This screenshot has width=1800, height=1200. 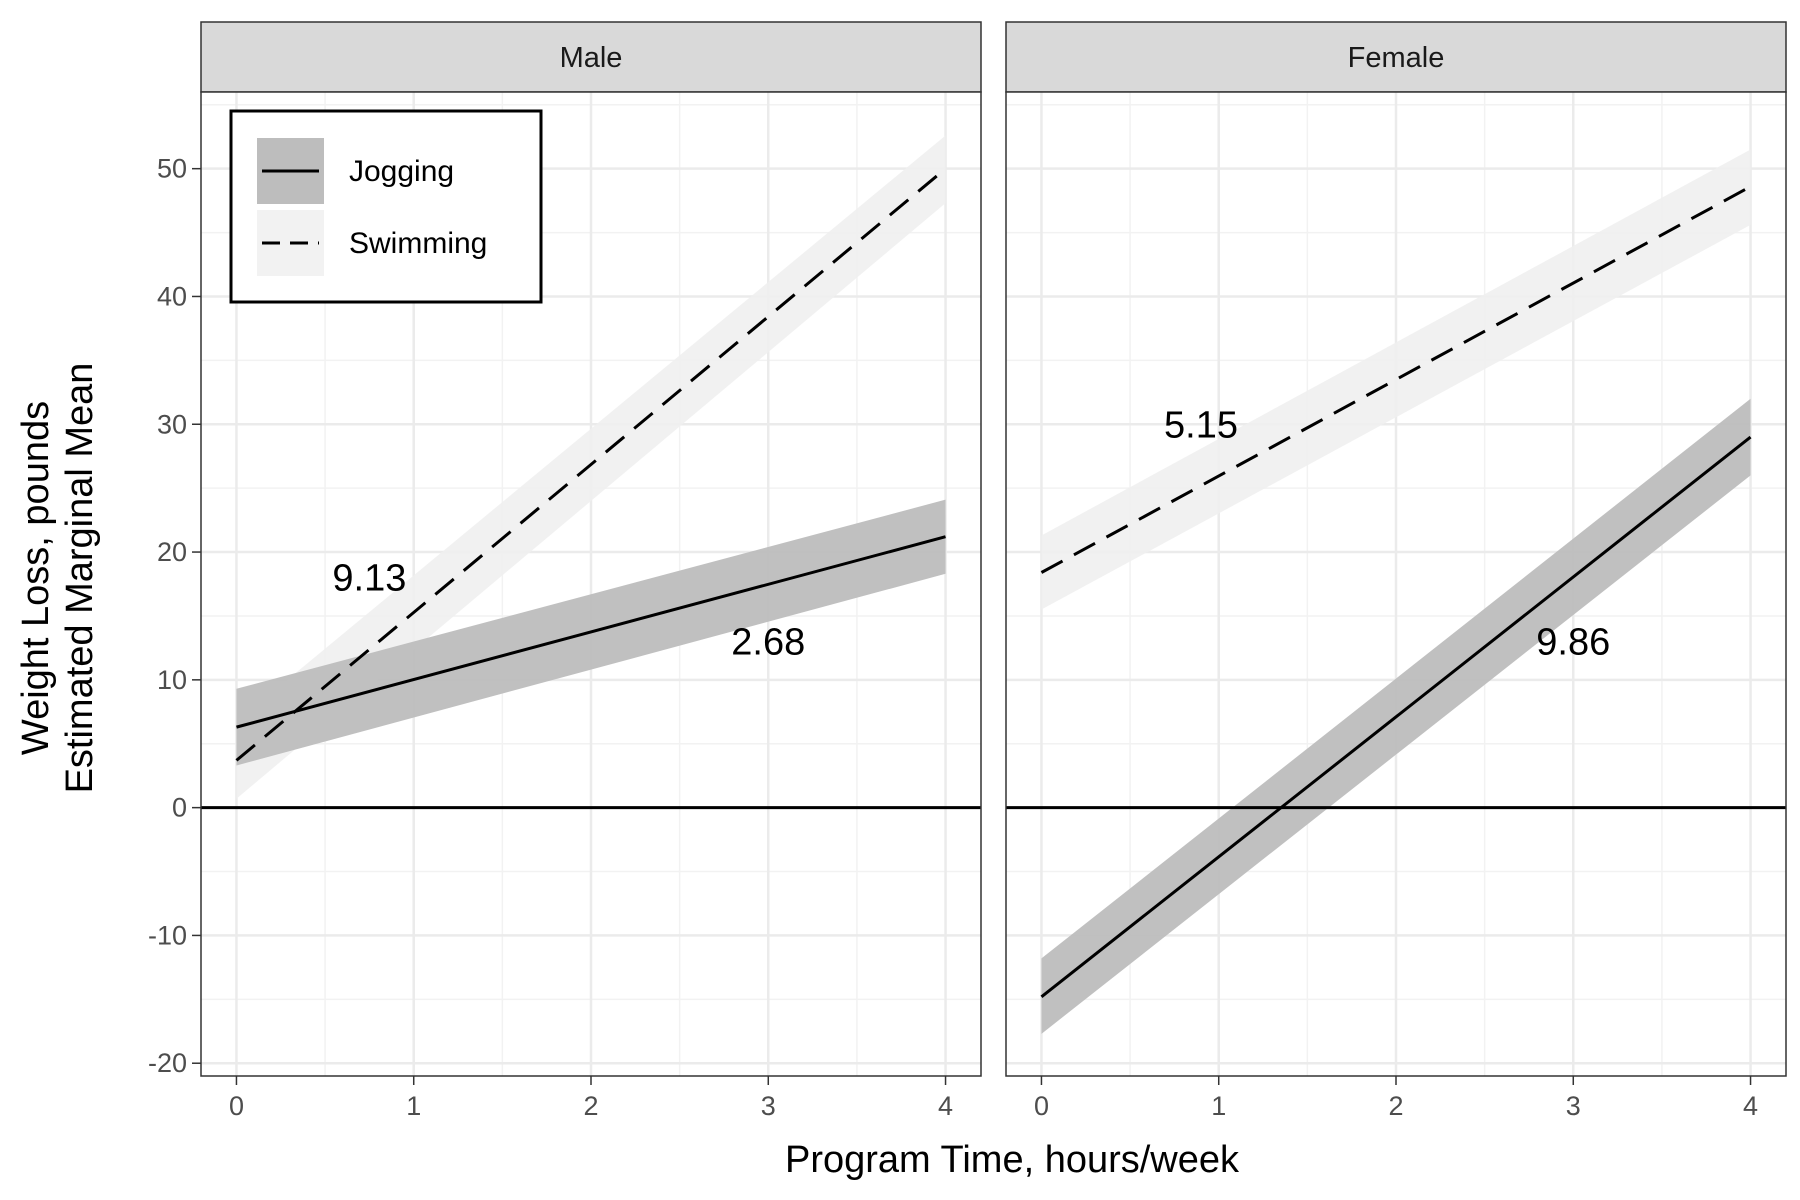 What do you see at coordinates (401, 171) in the screenshot?
I see `legend-label-jogging: Jogging` at bounding box center [401, 171].